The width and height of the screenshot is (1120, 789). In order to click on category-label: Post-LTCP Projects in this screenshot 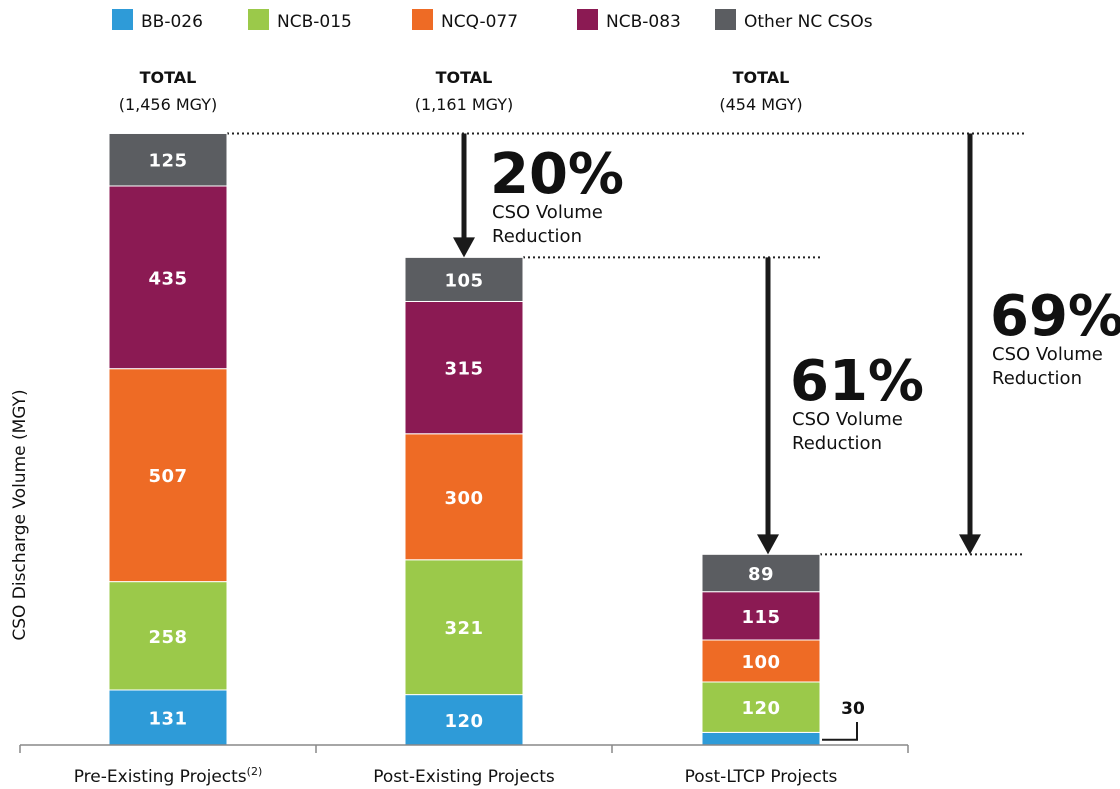, I will do `click(761, 777)`.